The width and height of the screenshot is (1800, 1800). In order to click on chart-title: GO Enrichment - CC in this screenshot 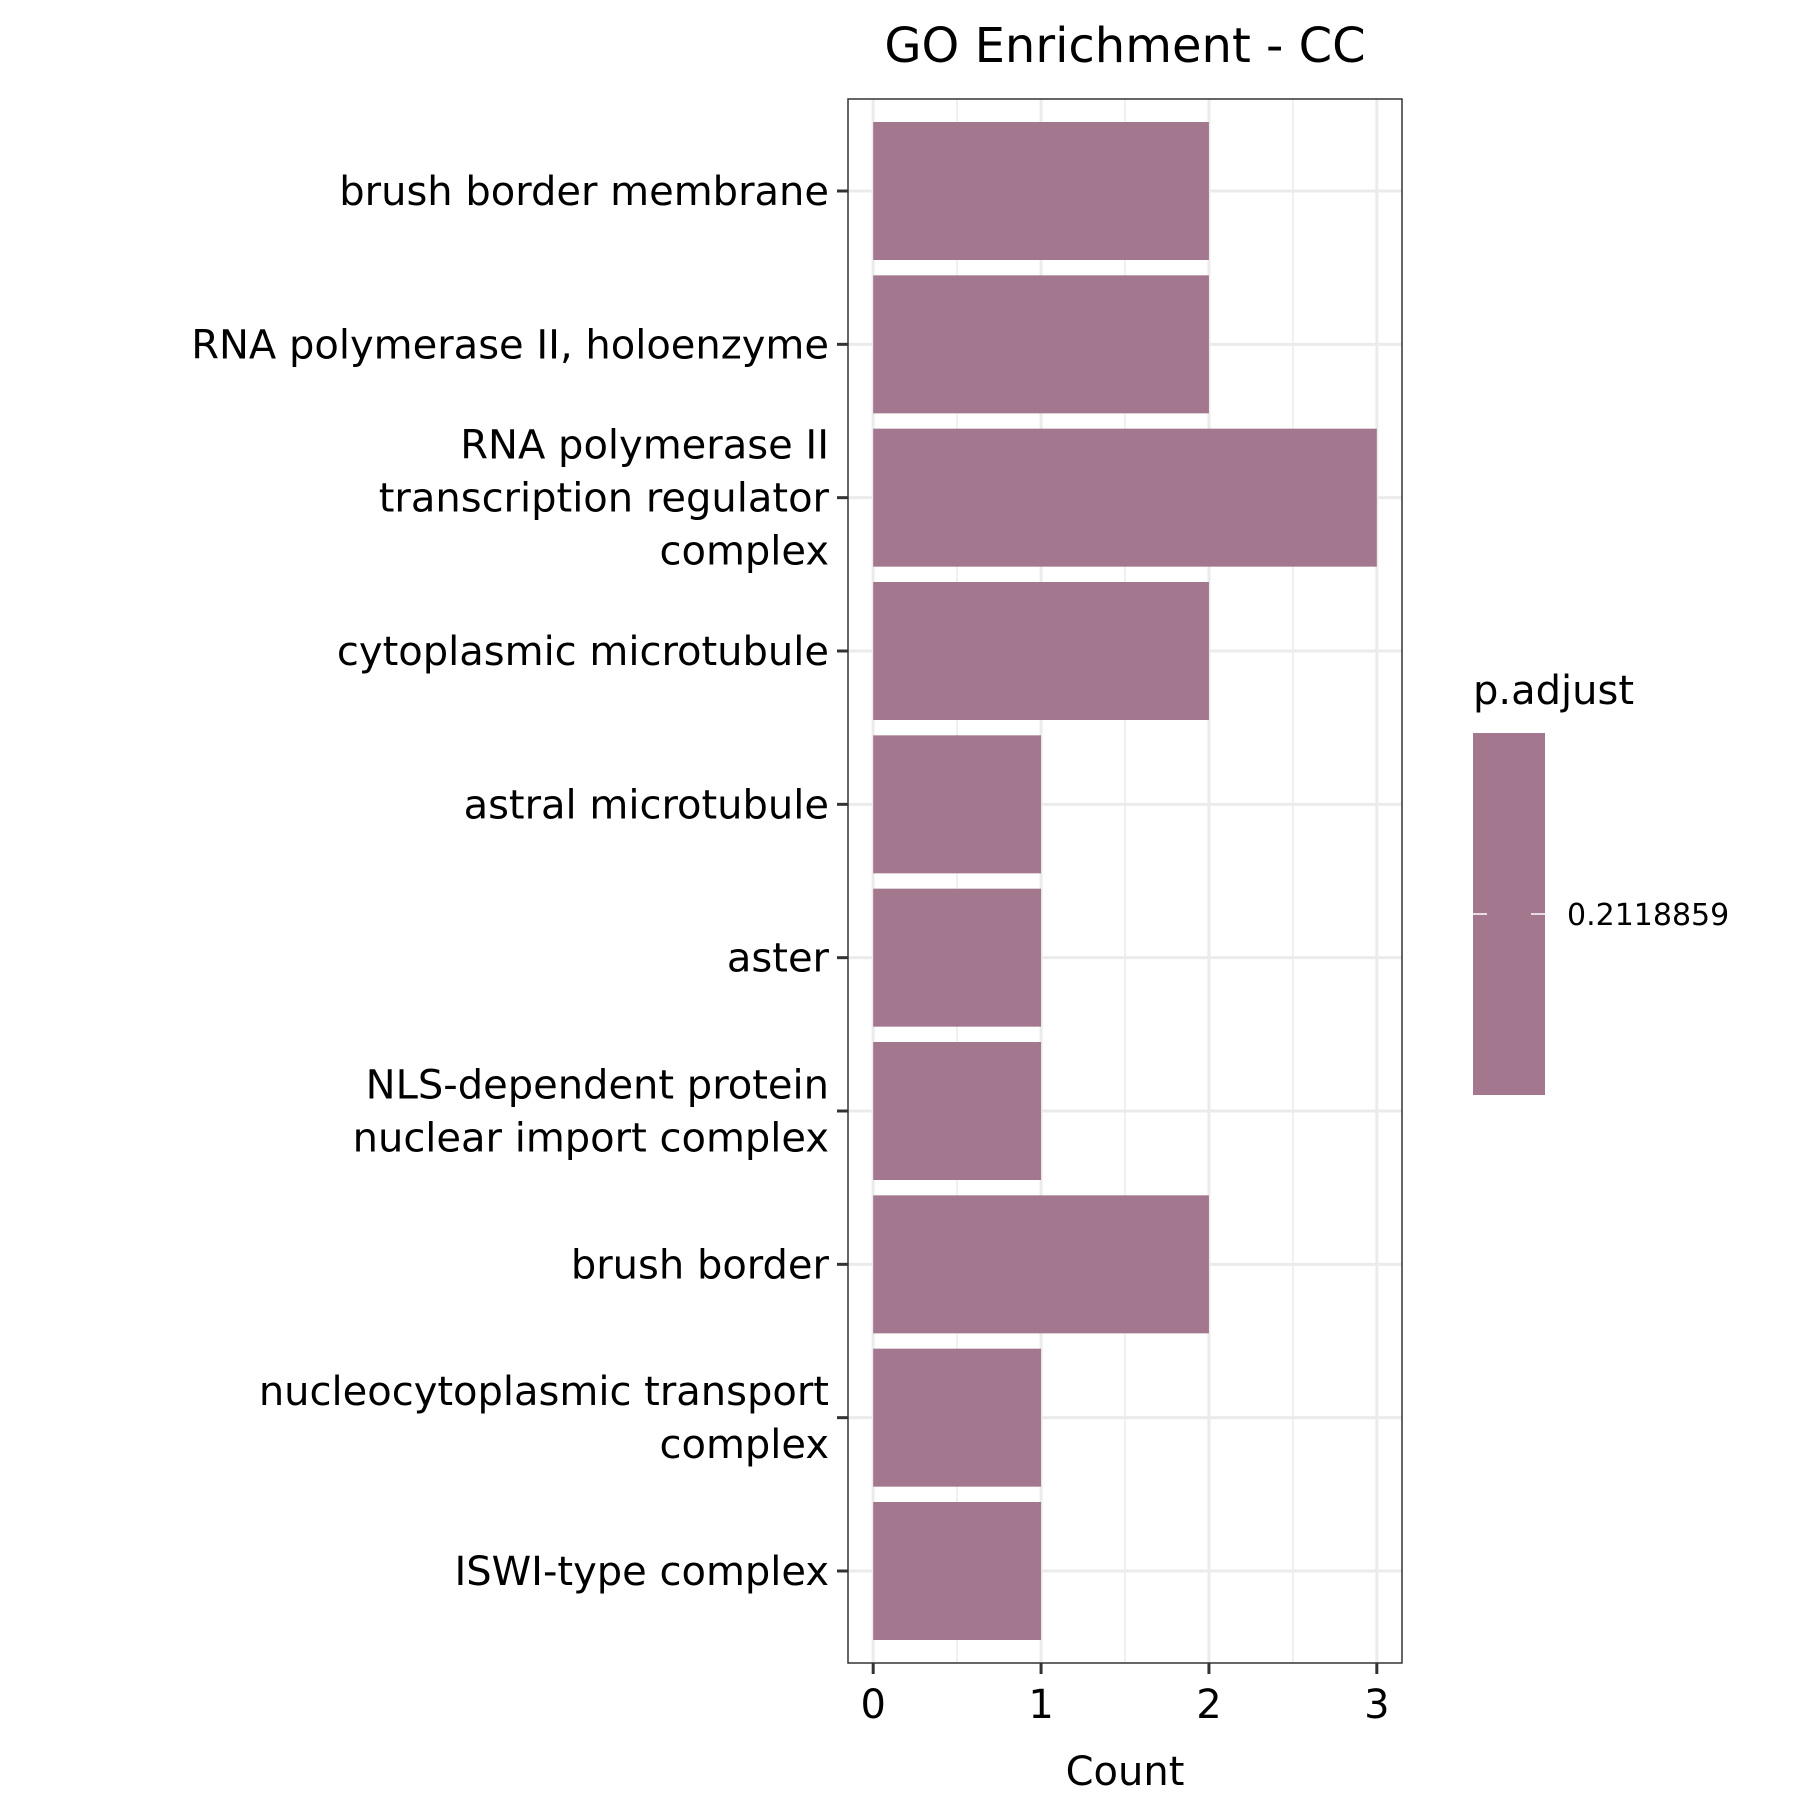, I will do `click(1124, 46)`.